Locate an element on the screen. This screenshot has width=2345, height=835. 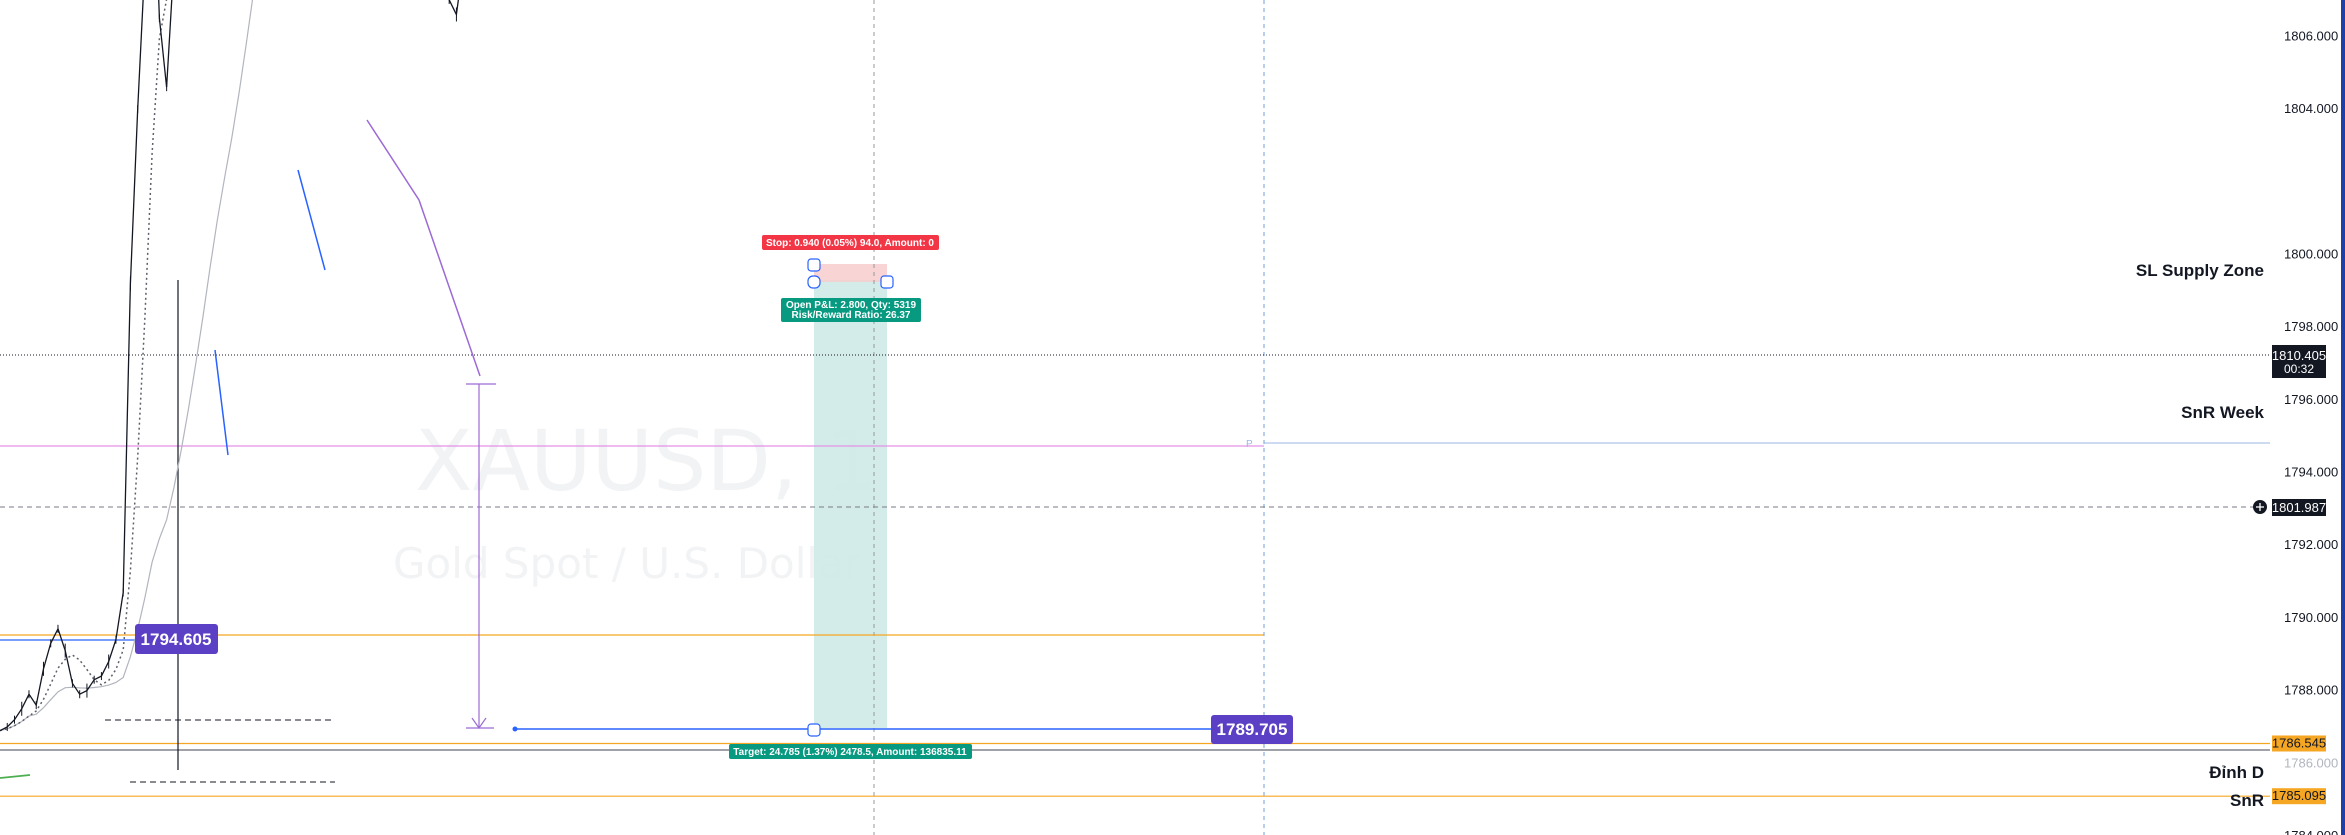
current-price-value: 1810.405 is located at coordinates (2299, 355).